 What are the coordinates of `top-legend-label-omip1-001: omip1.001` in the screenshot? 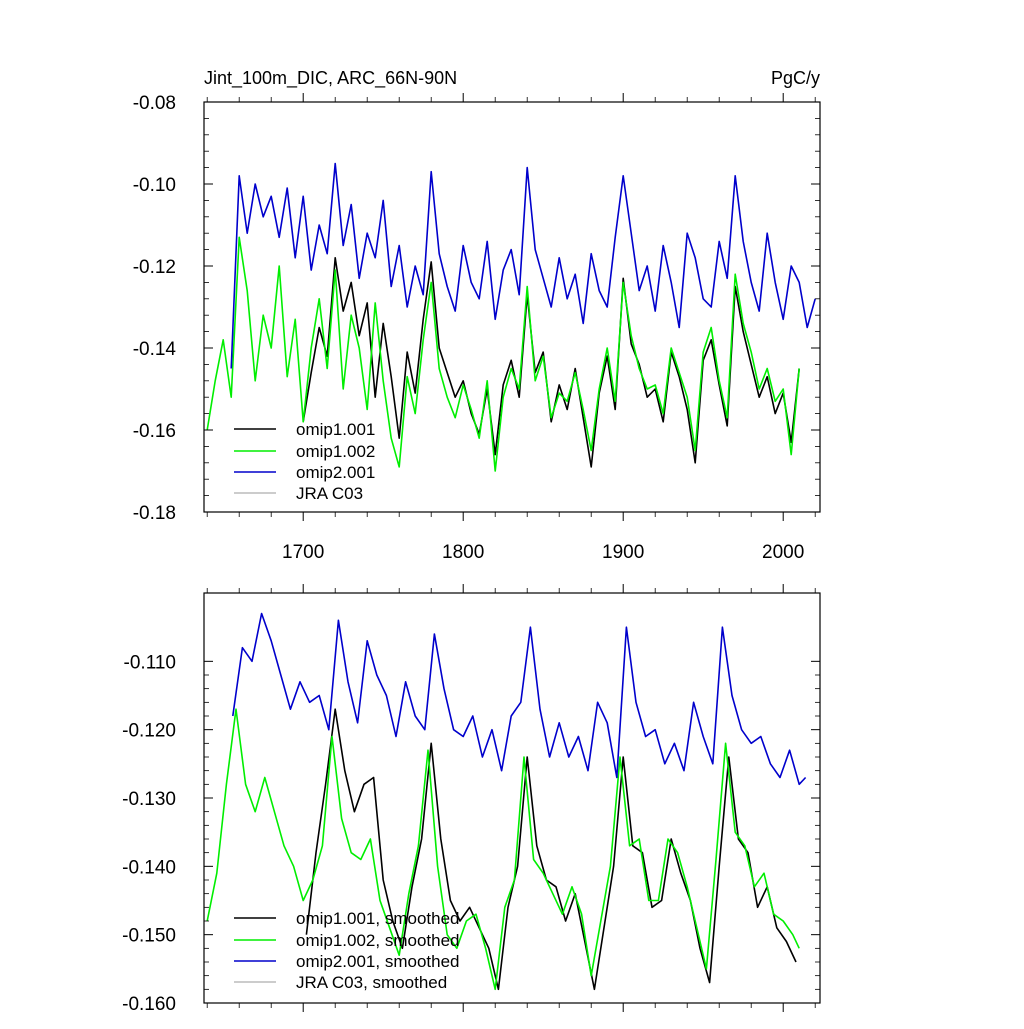 It's located at (335, 429).